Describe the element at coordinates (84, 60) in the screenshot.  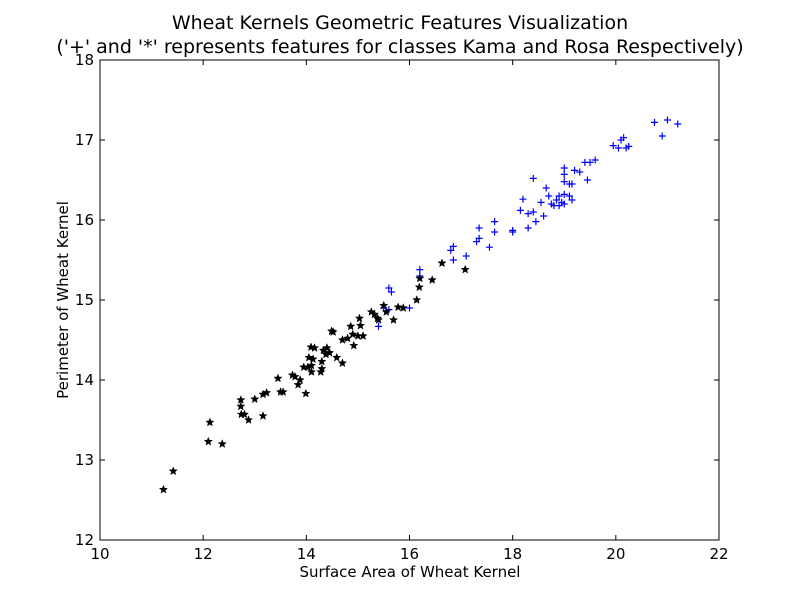
I see `y-tick-label: 18` at that location.